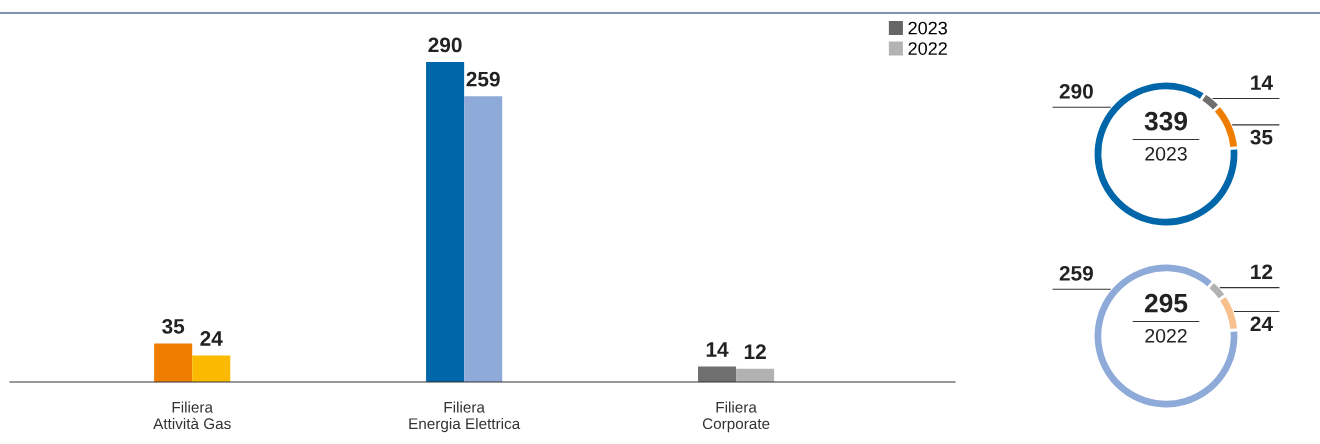 The image size is (1320, 444). What do you see at coordinates (736, 417) in the screenshot?
I see `x-tick-label: Filiera Corporate` at bounding box center [736, 417].